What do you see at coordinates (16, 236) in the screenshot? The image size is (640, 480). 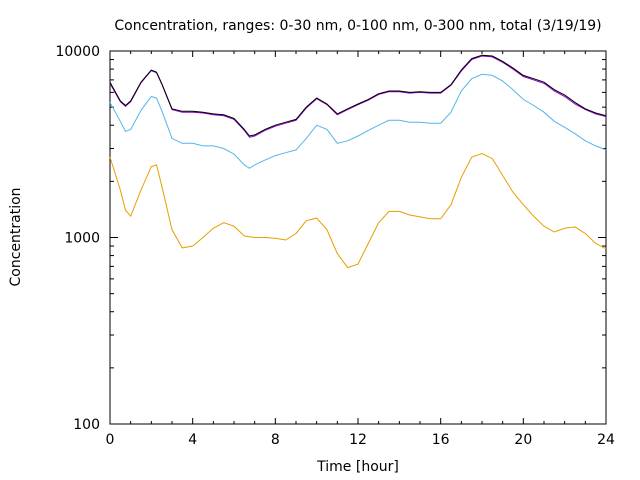 I see `y-axis-label: Concentration` at bounding box center [16, 236].